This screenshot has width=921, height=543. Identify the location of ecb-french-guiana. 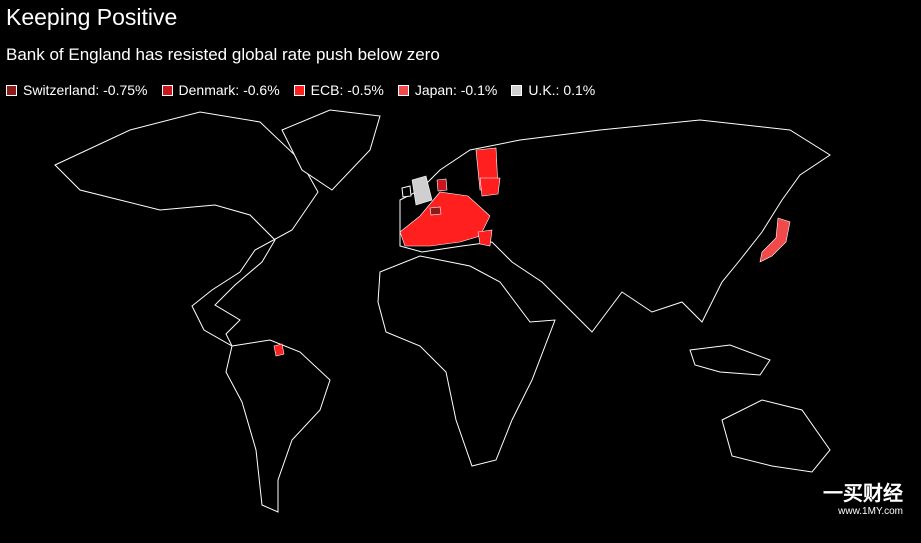
(279, 350).